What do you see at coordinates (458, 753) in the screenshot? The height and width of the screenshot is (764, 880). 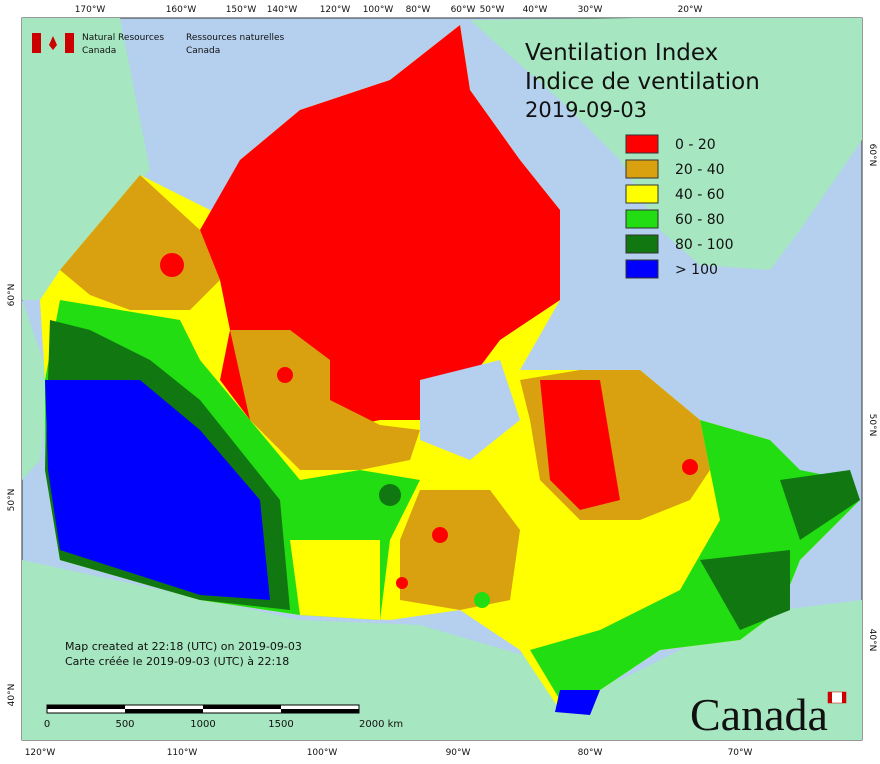 I see `longitude-label: 90°W` at bounding box center [458, 753].